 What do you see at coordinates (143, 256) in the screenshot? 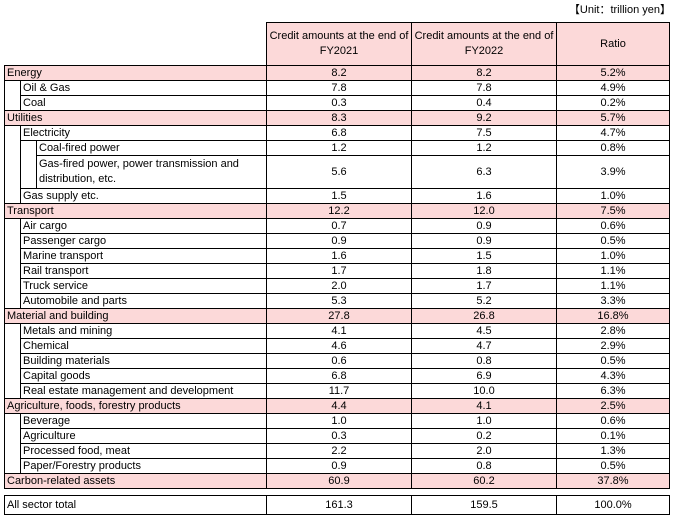
I see `row-label: Marine transport` at bounding box center [143, 256].